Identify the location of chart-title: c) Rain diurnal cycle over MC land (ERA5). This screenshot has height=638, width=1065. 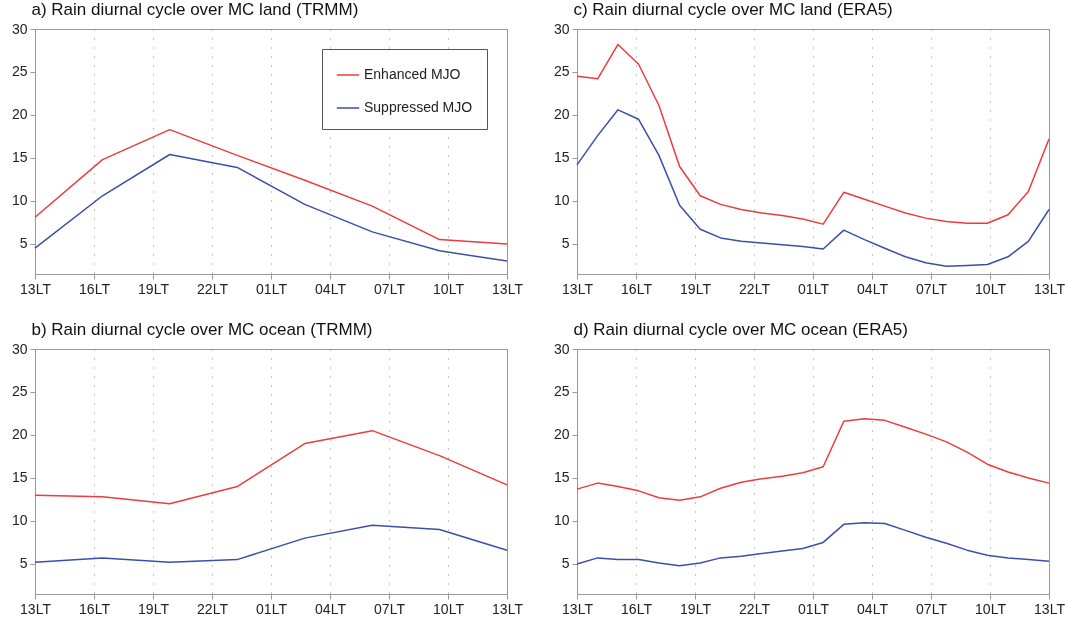
(733, 9).